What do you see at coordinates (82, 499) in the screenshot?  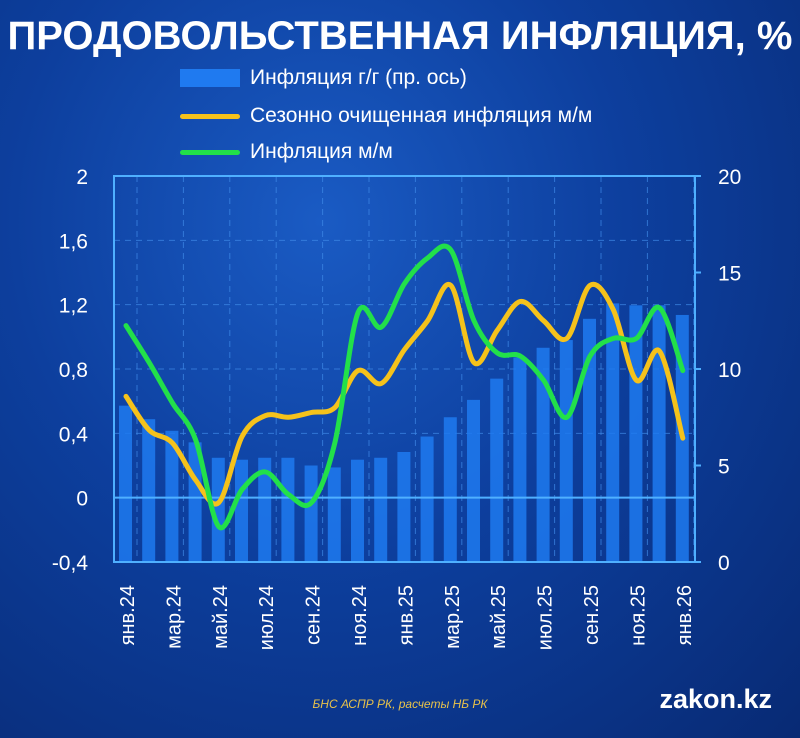 I see `left-axis-tick-label: 0` at bounding box center [82, 499].